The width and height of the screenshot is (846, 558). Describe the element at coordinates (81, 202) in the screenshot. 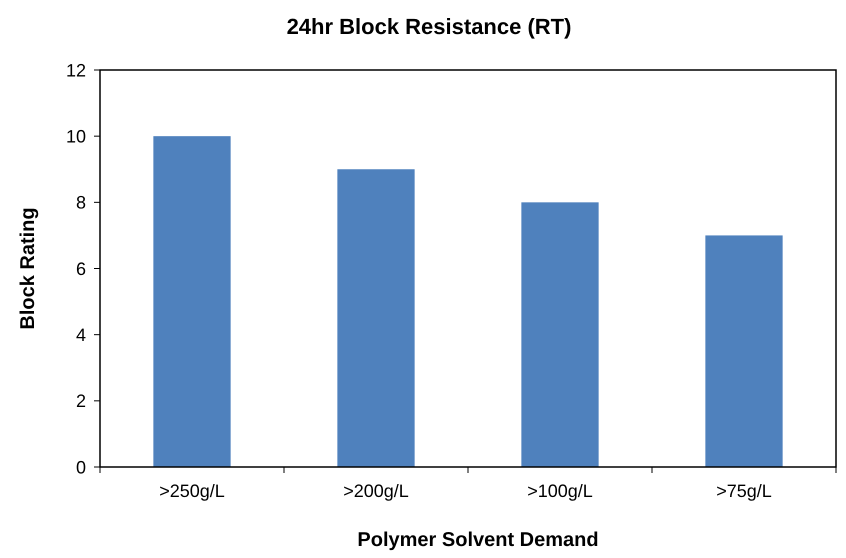

I see `y-tick-label: 8` at that location.